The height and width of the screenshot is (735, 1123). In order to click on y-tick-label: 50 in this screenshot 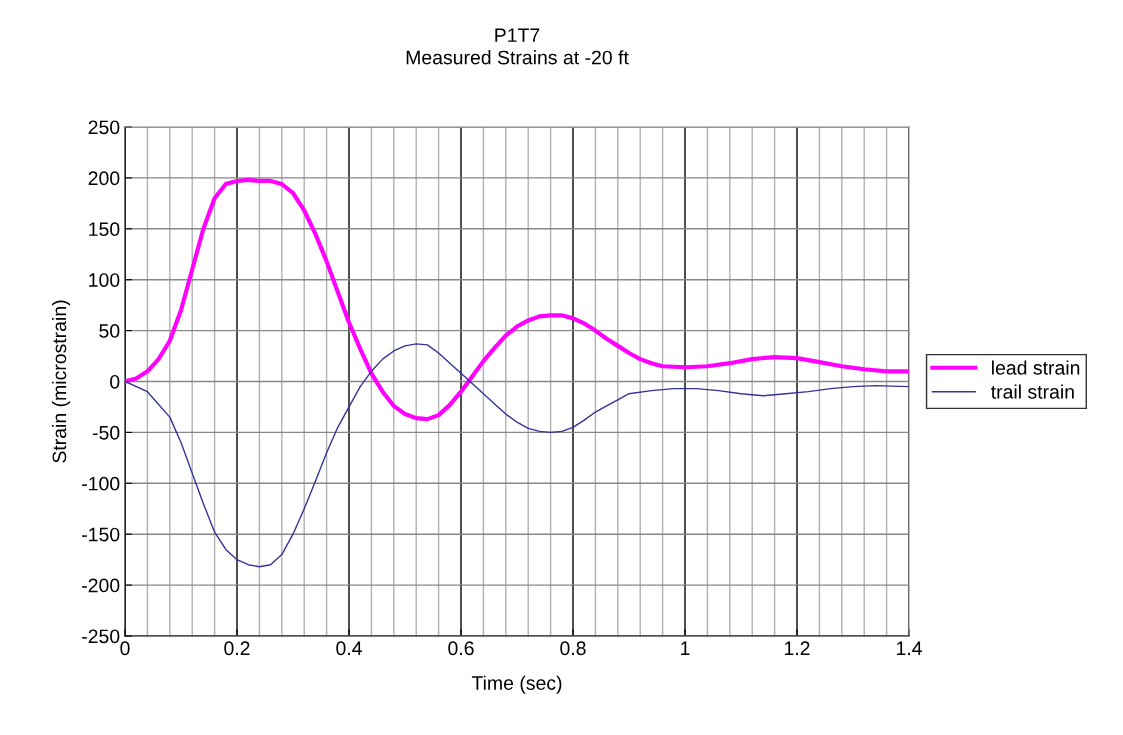, I will do `click(109, 331)`.